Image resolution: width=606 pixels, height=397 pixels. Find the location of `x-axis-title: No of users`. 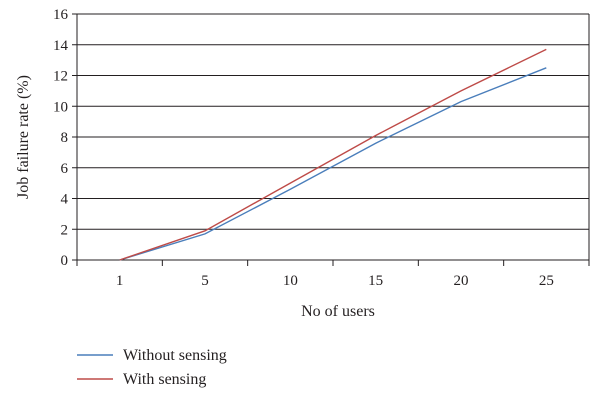

x-axis-title: No of users is located at coordinates (338, 311).